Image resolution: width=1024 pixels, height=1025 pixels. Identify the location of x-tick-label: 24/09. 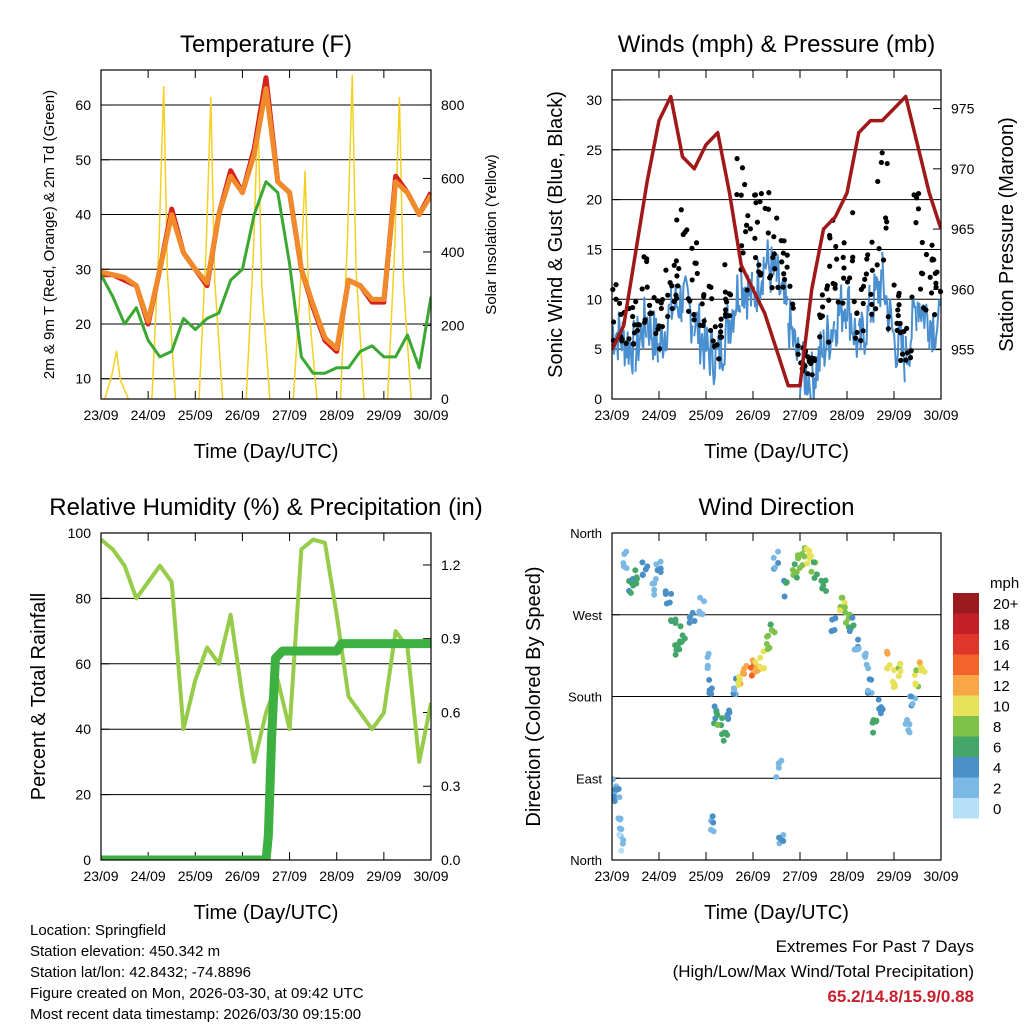
(148, 415).